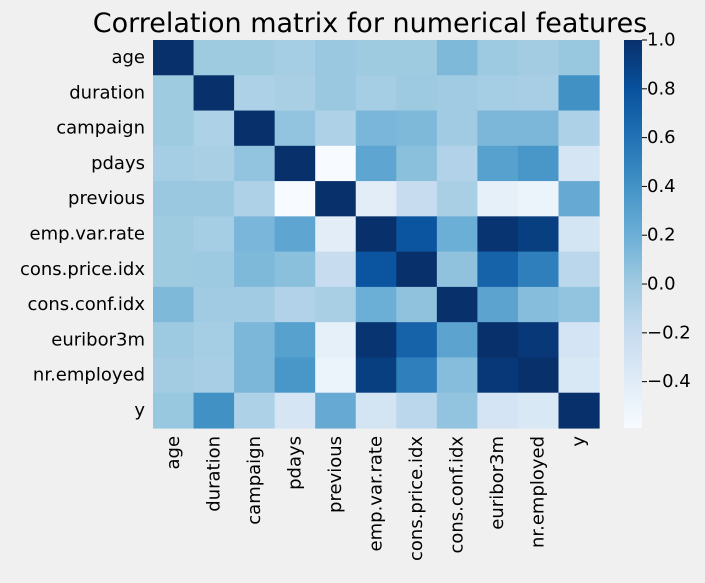 Image resolution: width=705 pixels, height=583 pixels. I want to click on column-label: y, so click(578, 441).